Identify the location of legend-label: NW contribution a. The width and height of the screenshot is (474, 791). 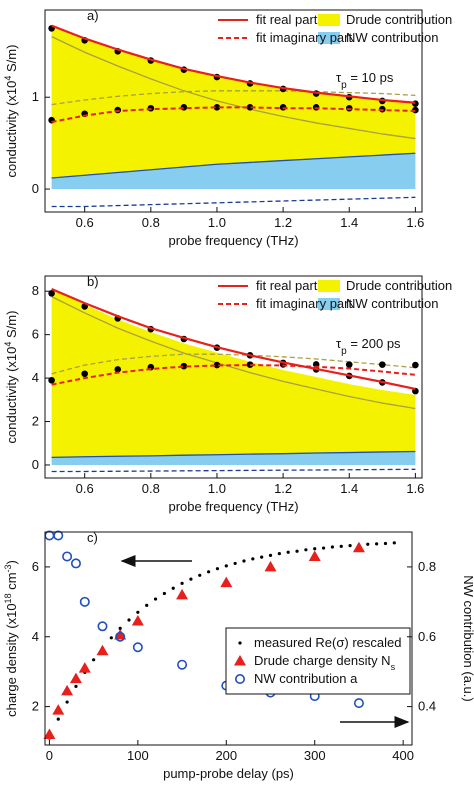
(306, 678).